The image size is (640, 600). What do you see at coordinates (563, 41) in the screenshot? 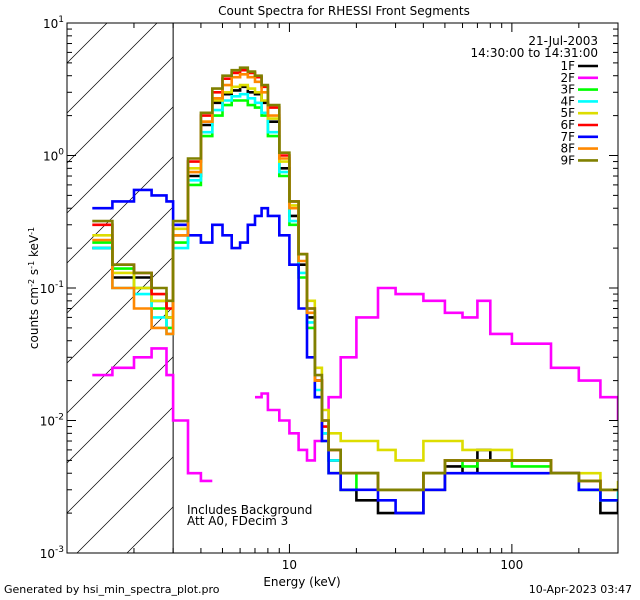
I see `date-label: 21-Jul-2003` at bounding box center [563, 41].